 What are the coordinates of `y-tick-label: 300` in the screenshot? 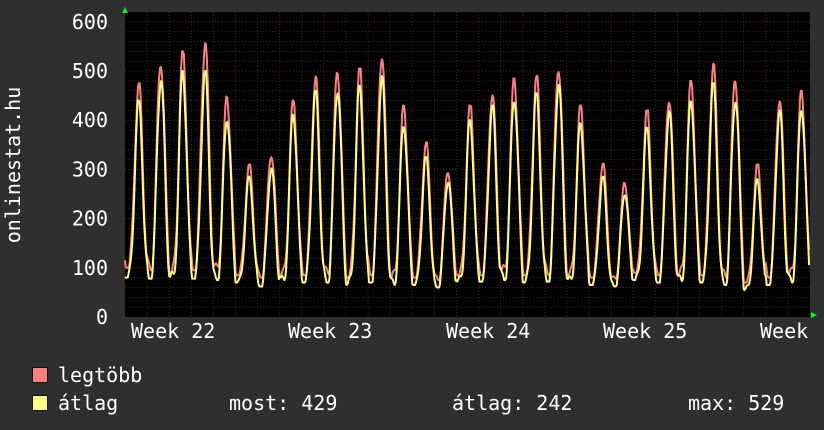 It's located at (90, 169).